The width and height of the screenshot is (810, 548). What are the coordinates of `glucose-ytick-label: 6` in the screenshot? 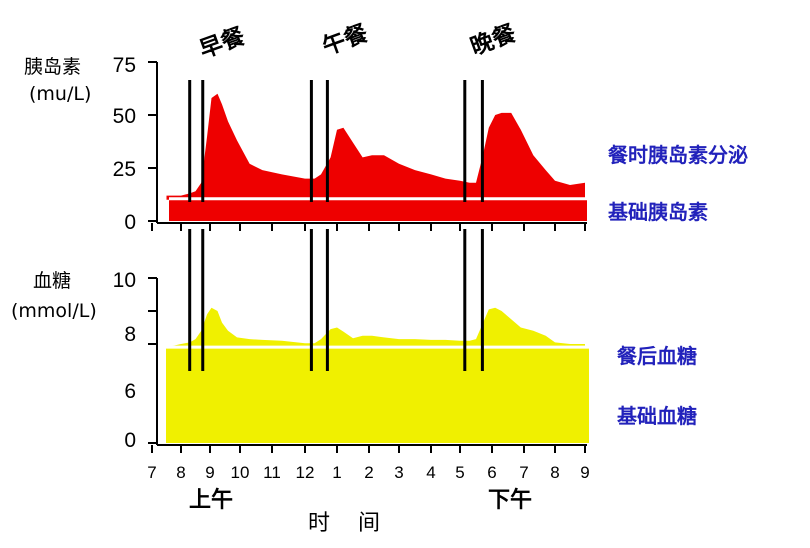 It's located at (130, 391).